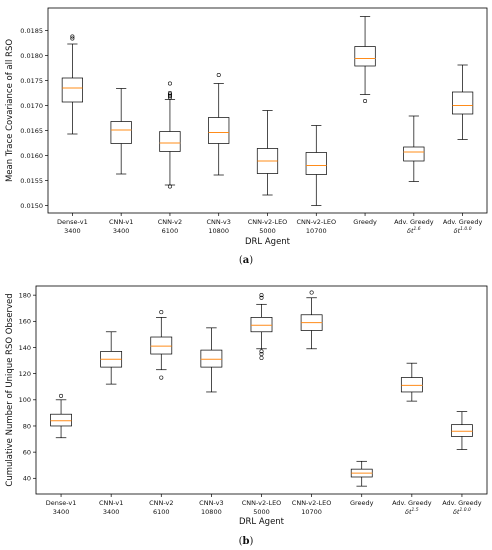 The width and height of the screenshot is (492, 550). Describe the element at coordinates (25, 374) in the screenshot. I see `y-tick-label: 120` at that location.